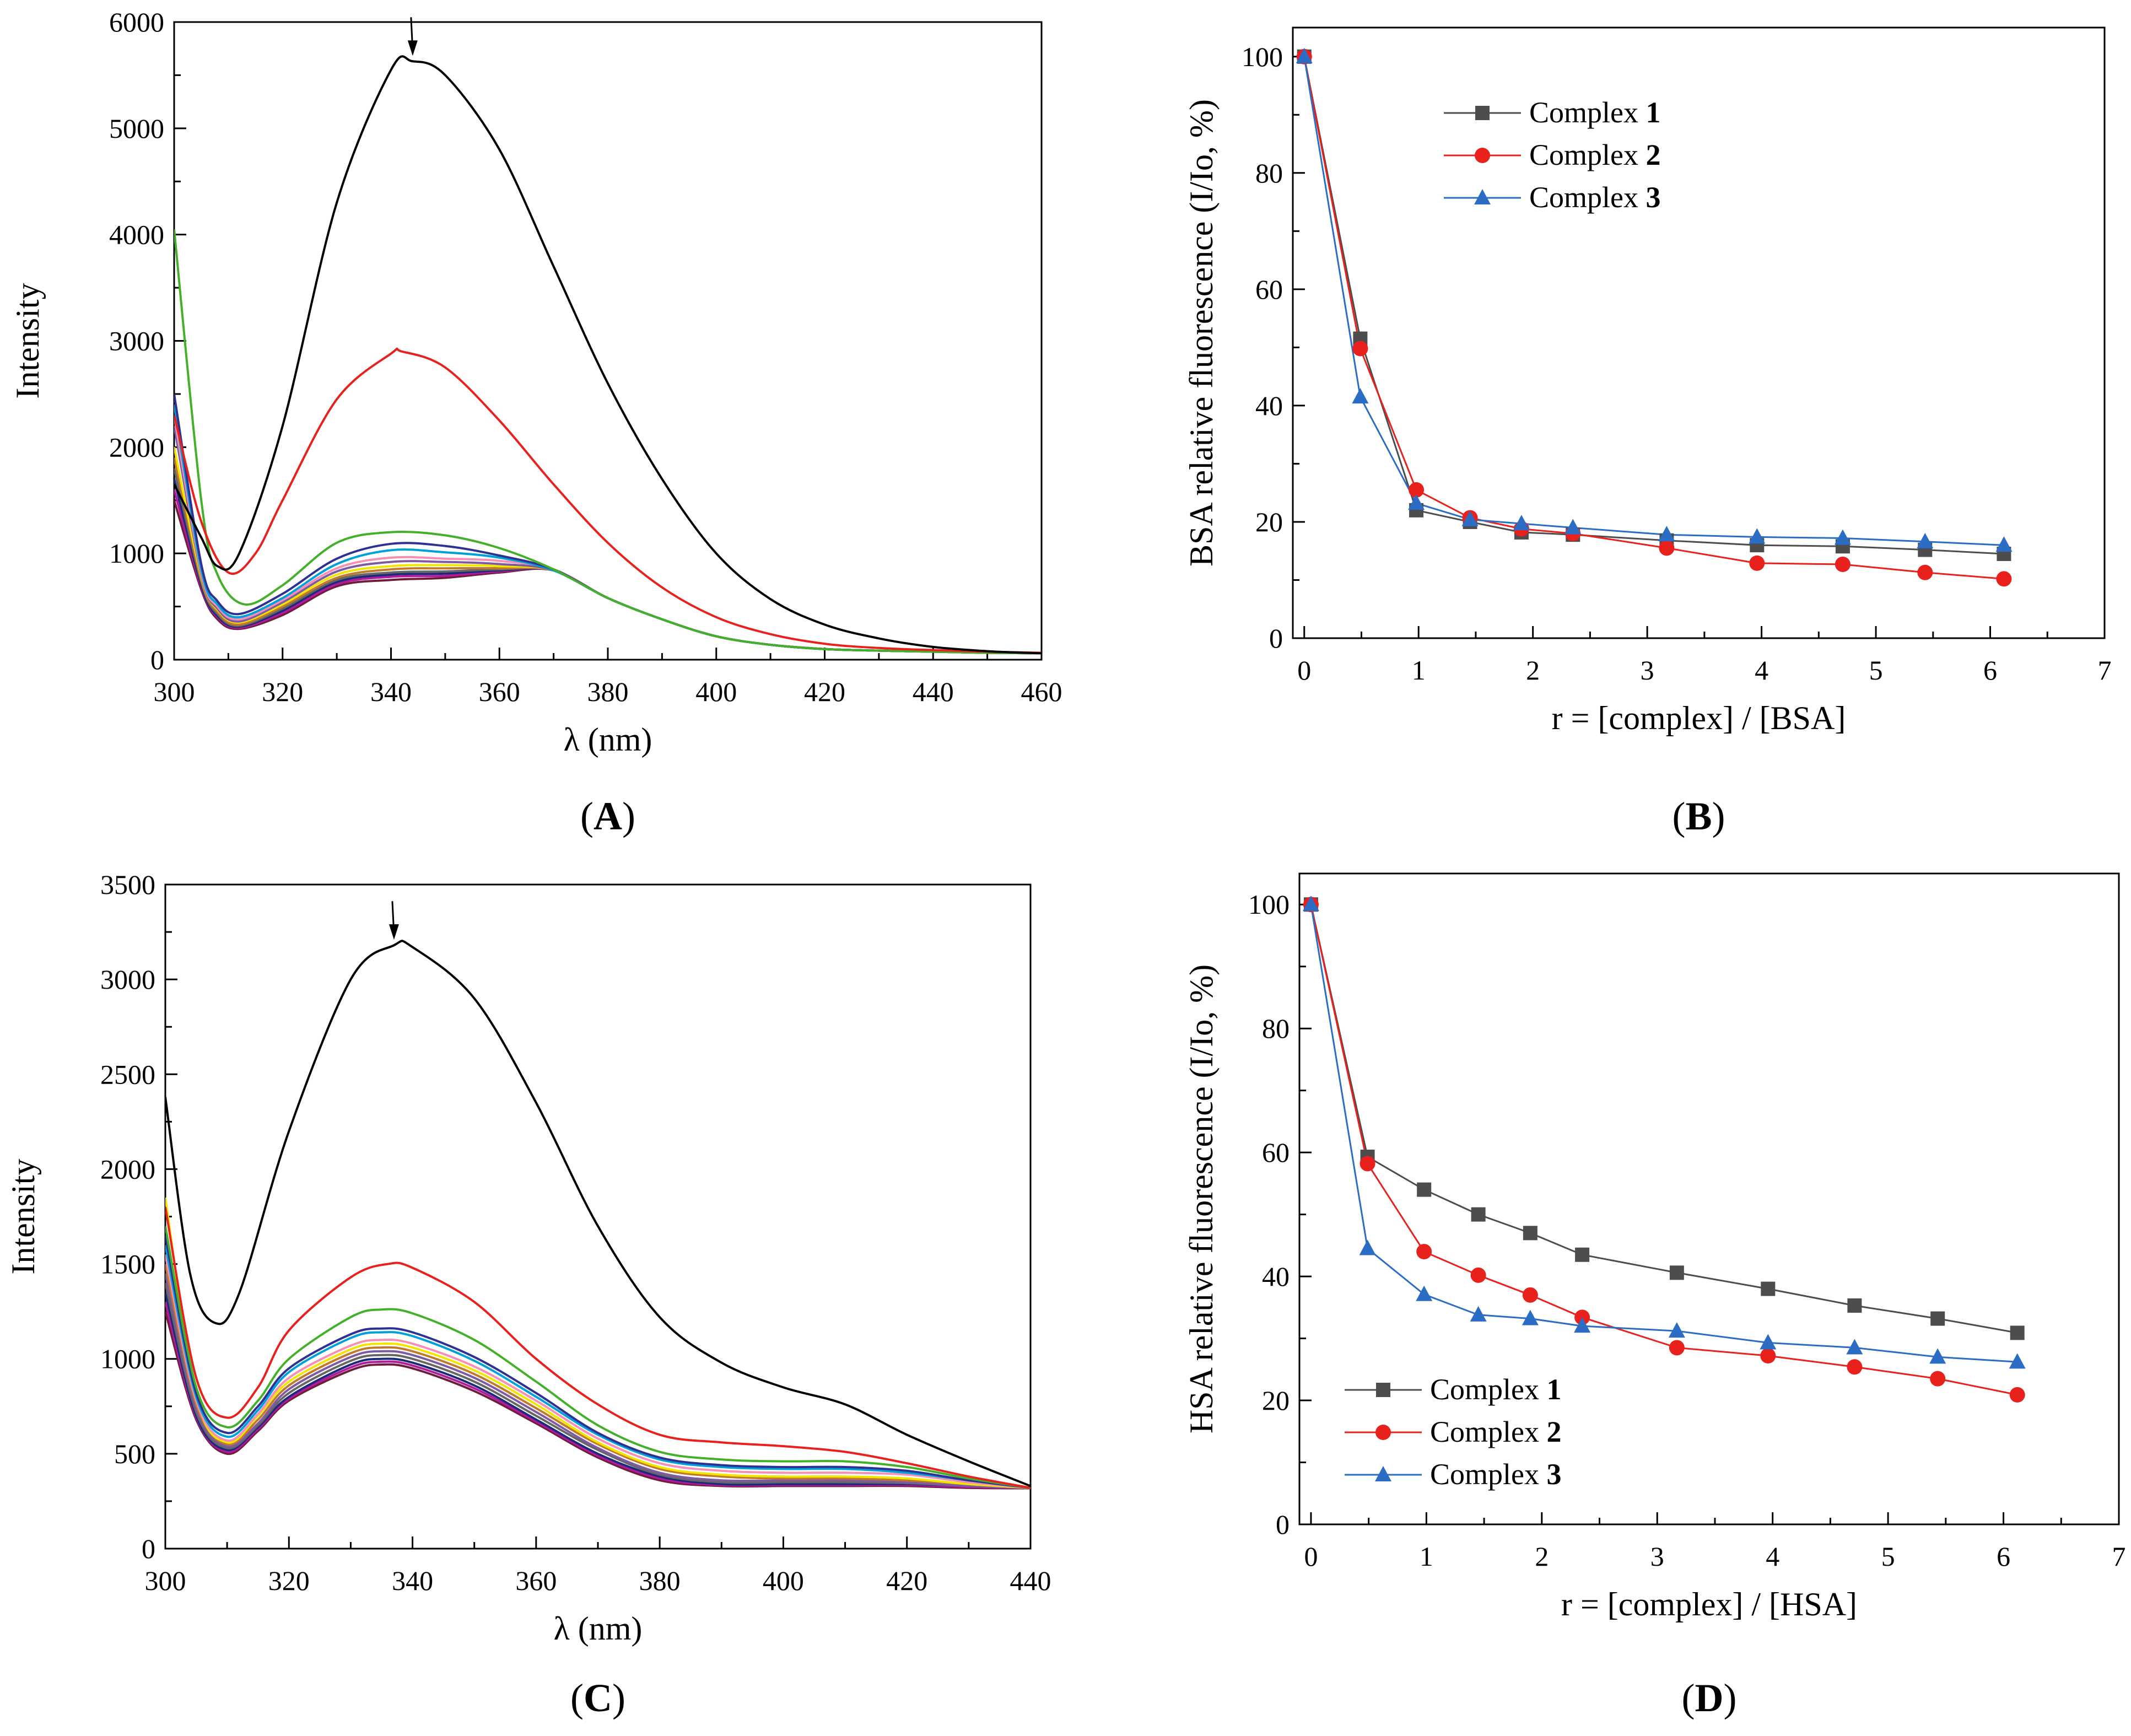 The width and height of the screenshot is (2131, 1736). Describe the element at coordinates (608, 739) in the screenshot. I see `x-axis-label: λ (nm)` at that location.